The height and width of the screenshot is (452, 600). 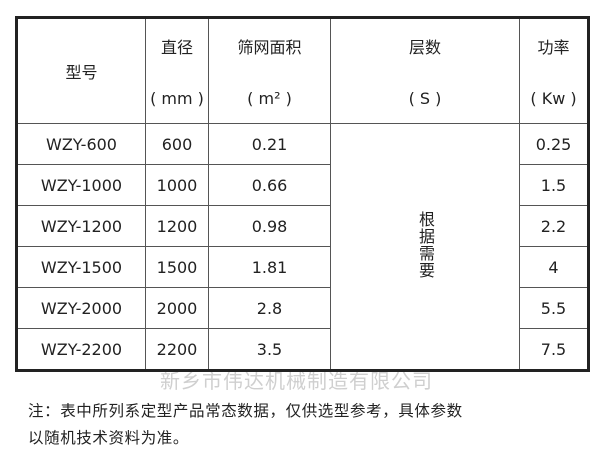 What do you see at coordinates (177, 185) in the screenshot?
I see `cell-diameter: 1000` at bounding box center [177, 185].